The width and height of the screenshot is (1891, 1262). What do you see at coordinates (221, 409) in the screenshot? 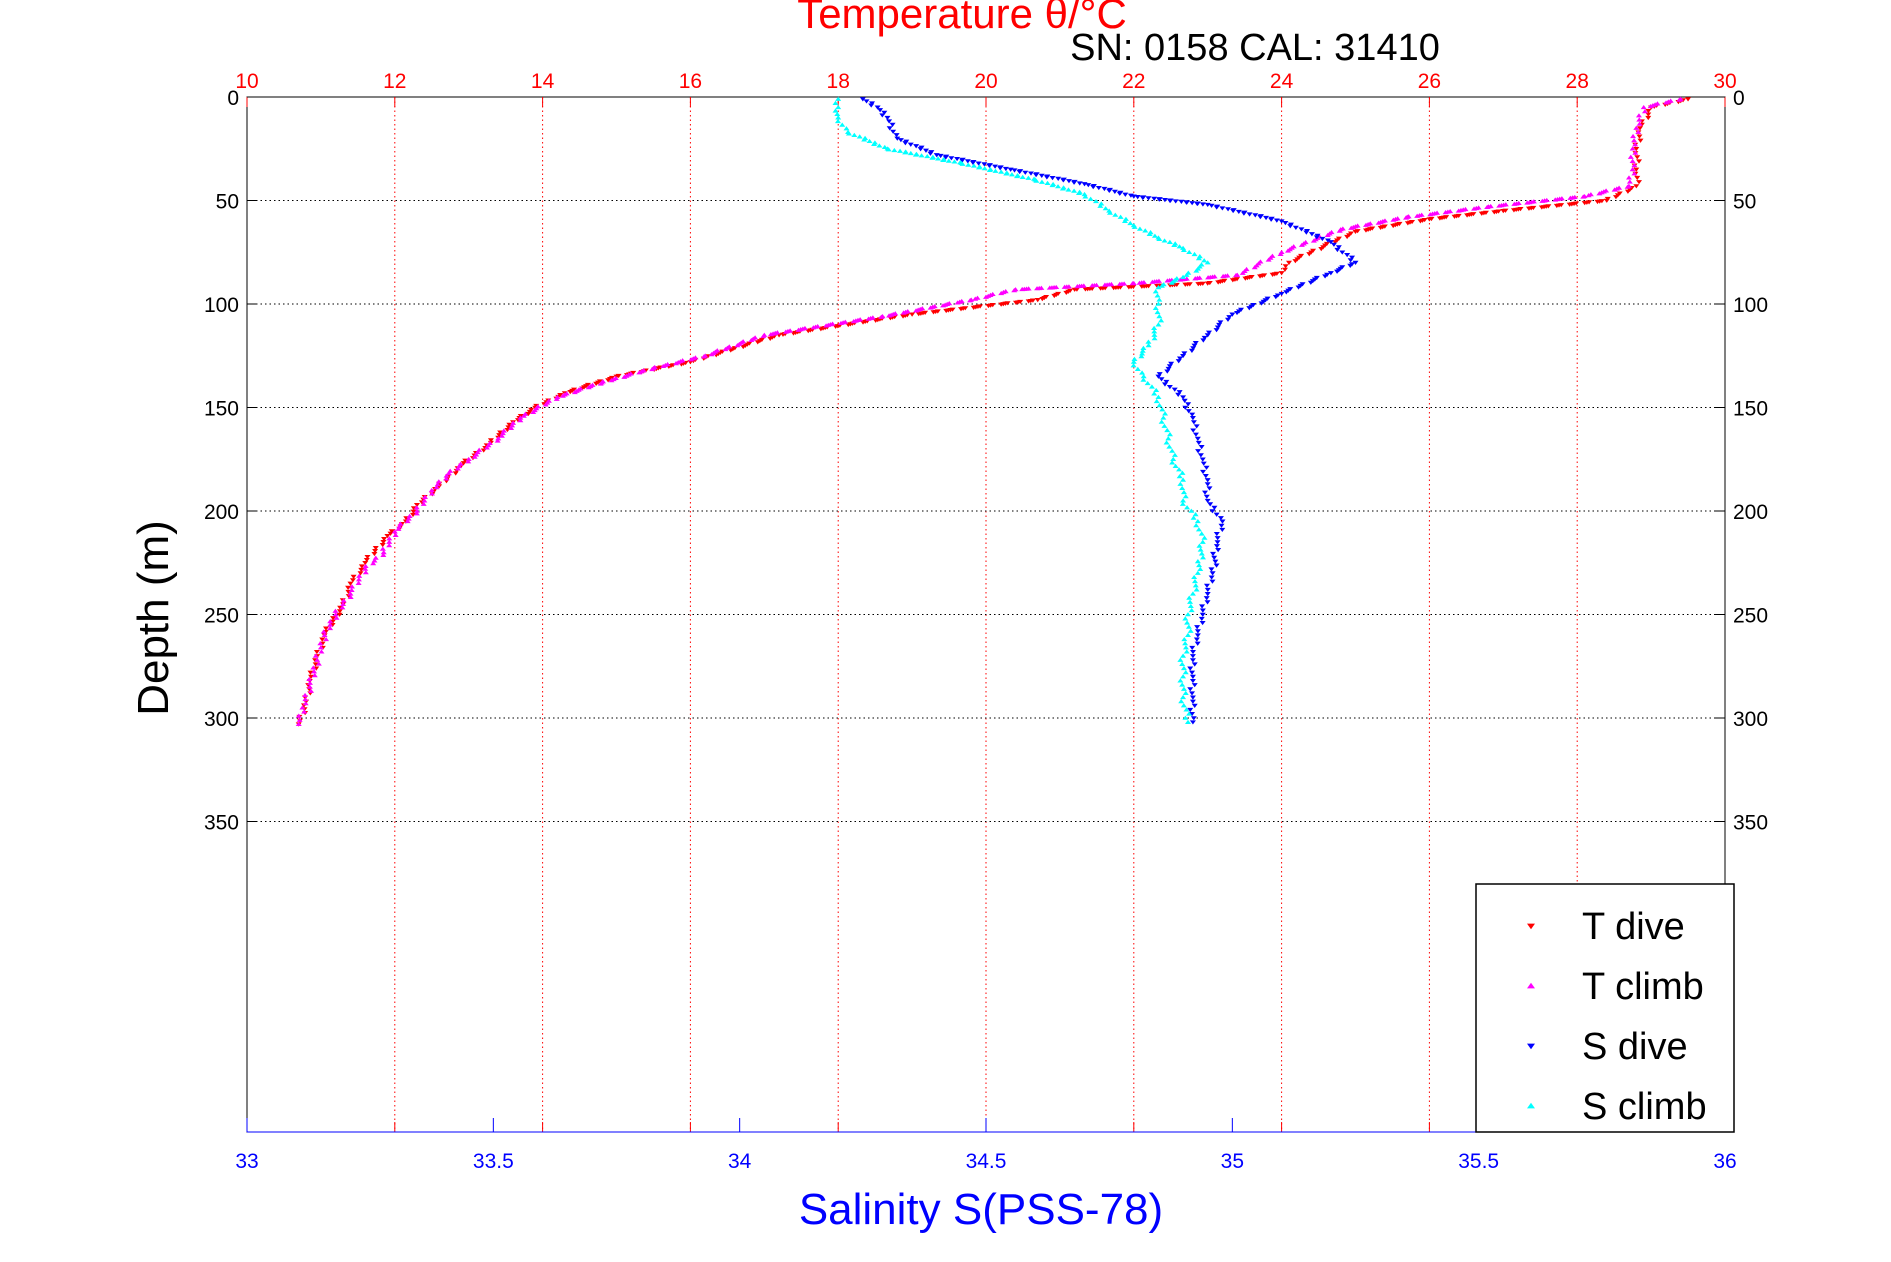
I see `depth-tick-label-left: 150` at bounding box center [221, 409].